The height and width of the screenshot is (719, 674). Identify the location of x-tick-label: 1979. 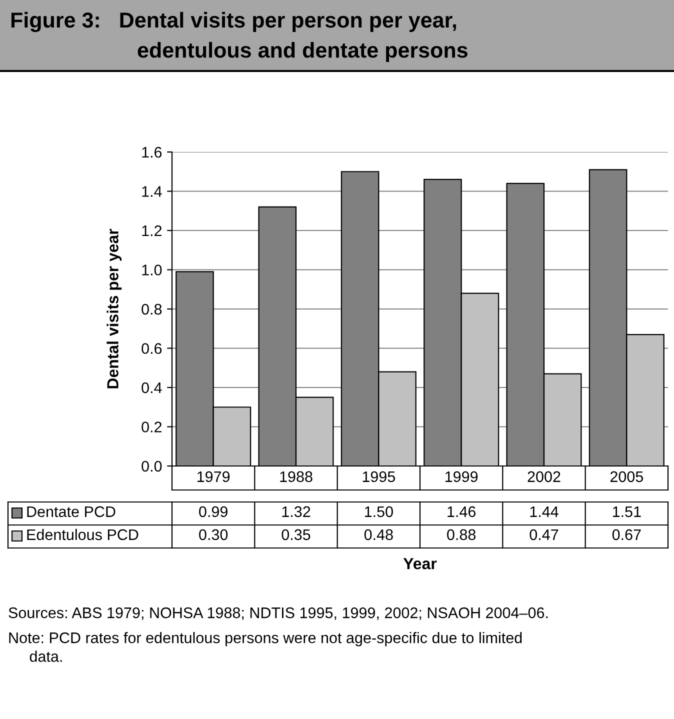
(214, 476).